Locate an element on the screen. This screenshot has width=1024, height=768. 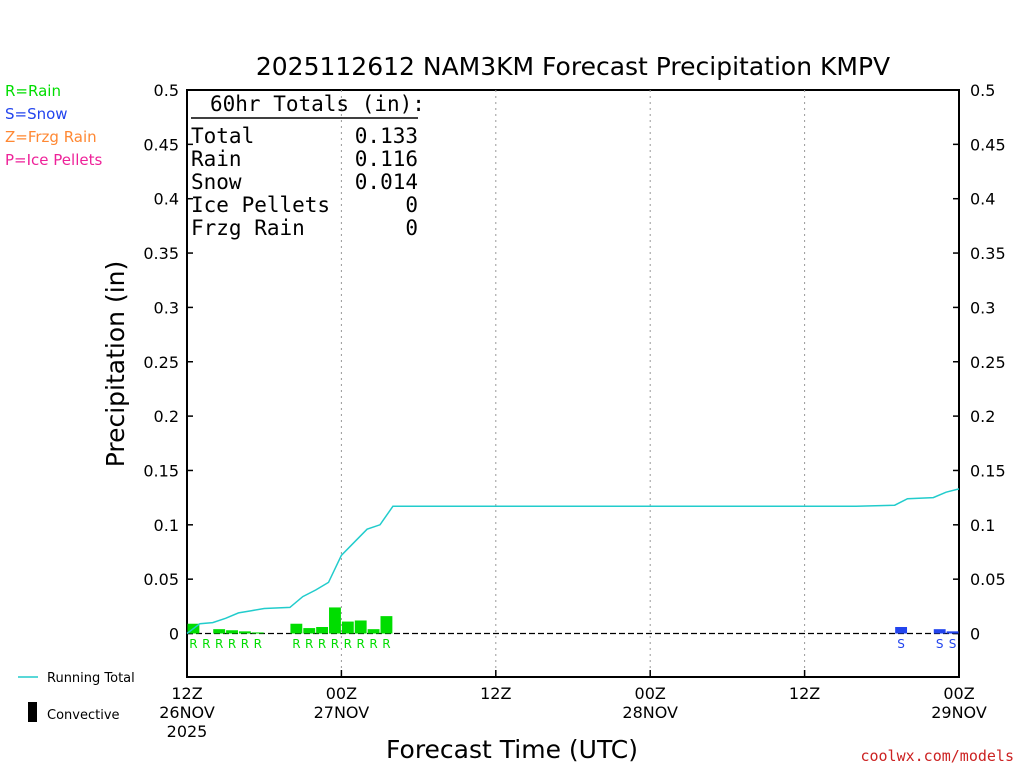
y-tick-label-right: 0.2 is located at coordinates (982, 416).